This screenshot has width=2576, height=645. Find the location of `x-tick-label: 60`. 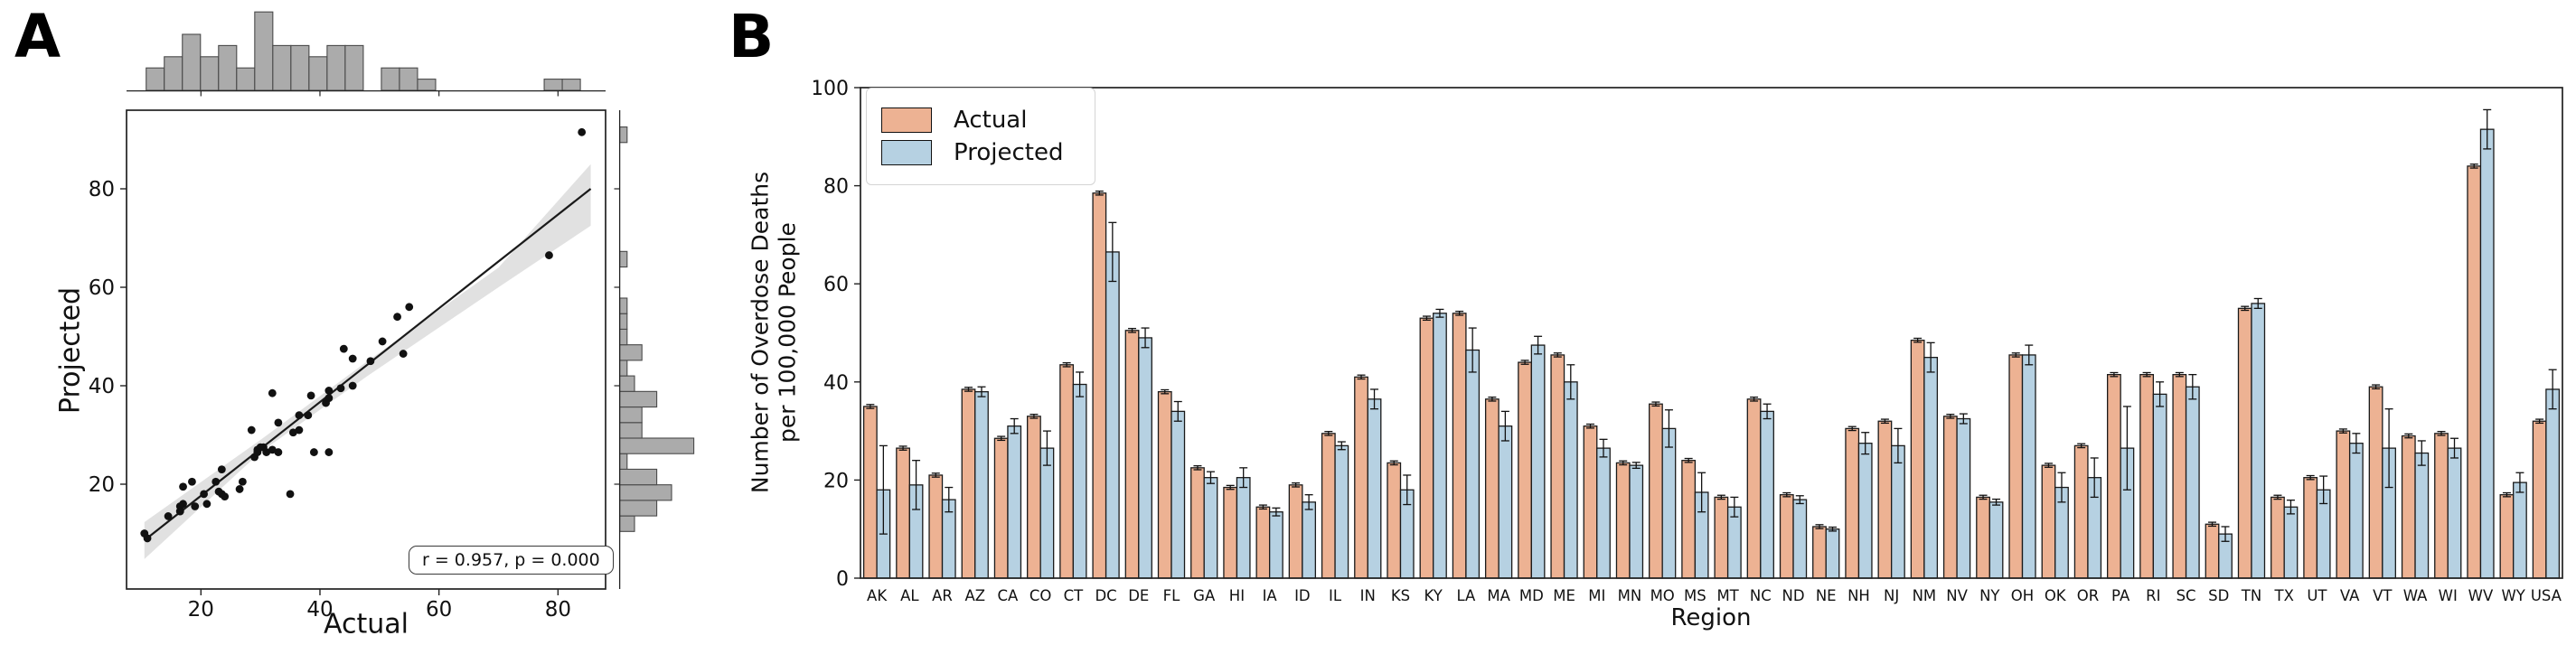

x-tick-label: 60 is located at coordinates (439, 610).